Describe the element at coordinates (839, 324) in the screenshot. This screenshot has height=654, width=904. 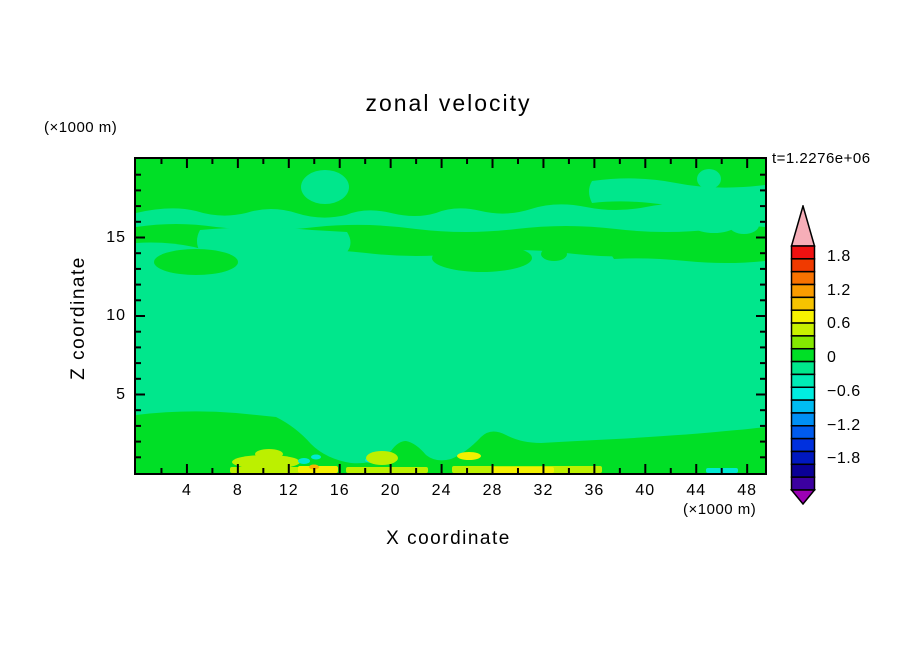
I see `colorbar-value-label: 0.6` at that location.